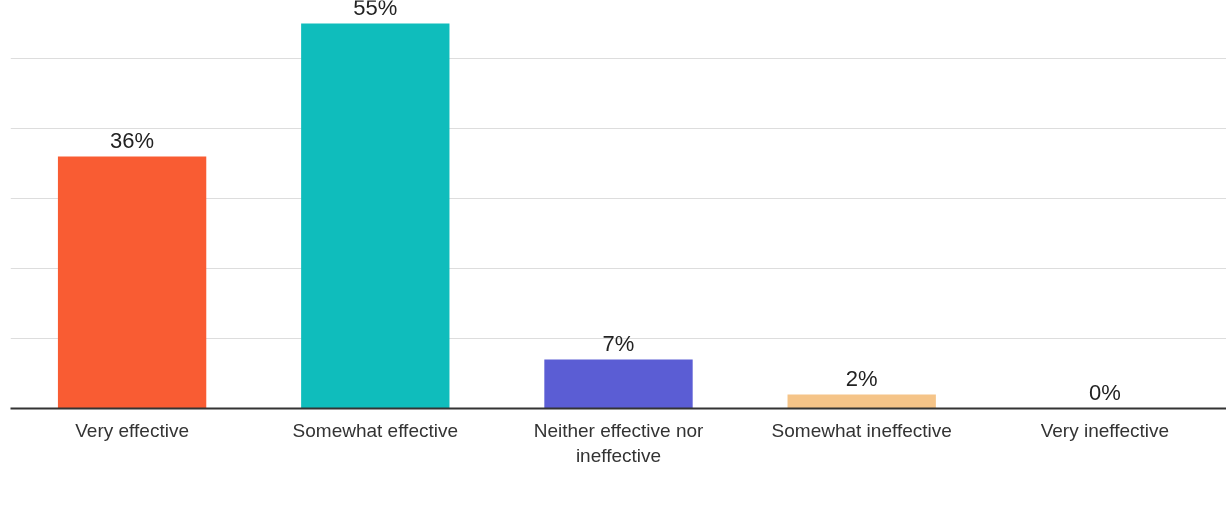 This screenshot has width=1226, height=521. I want to click on x-tick-label: Very effective, so click(132, 430).